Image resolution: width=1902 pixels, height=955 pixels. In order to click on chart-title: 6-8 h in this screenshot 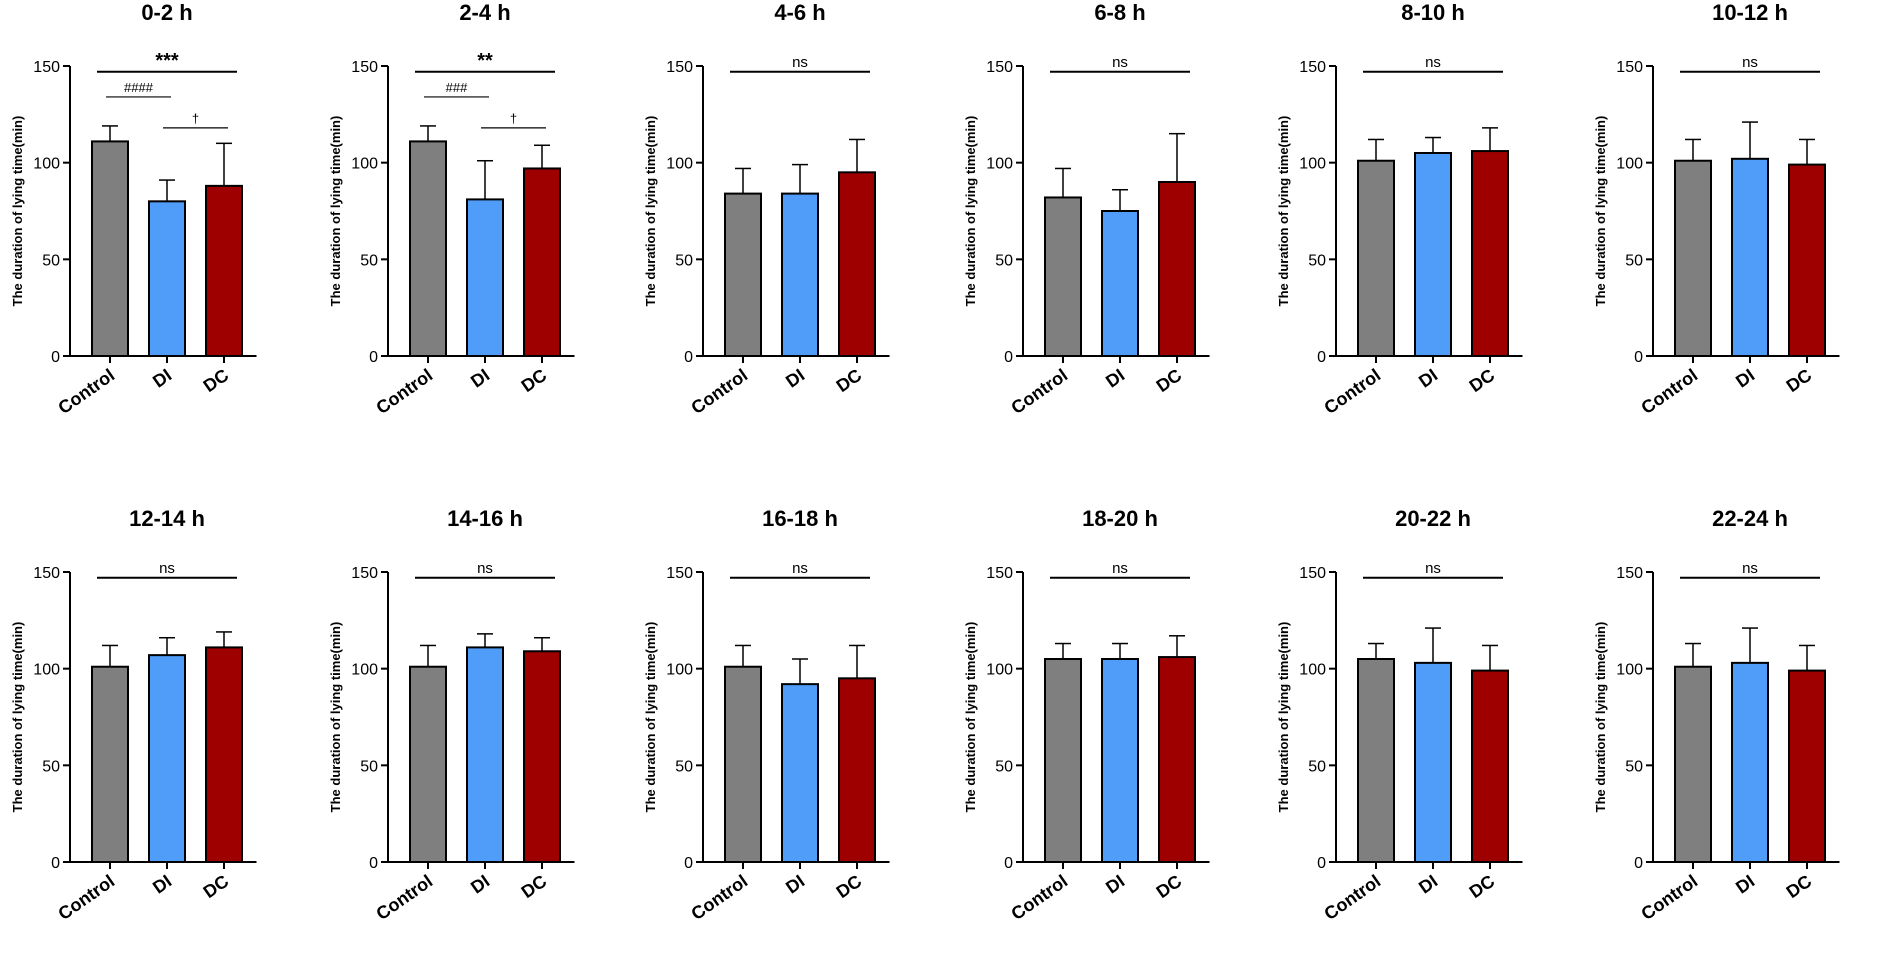, I will do `click(1119, 12)`.